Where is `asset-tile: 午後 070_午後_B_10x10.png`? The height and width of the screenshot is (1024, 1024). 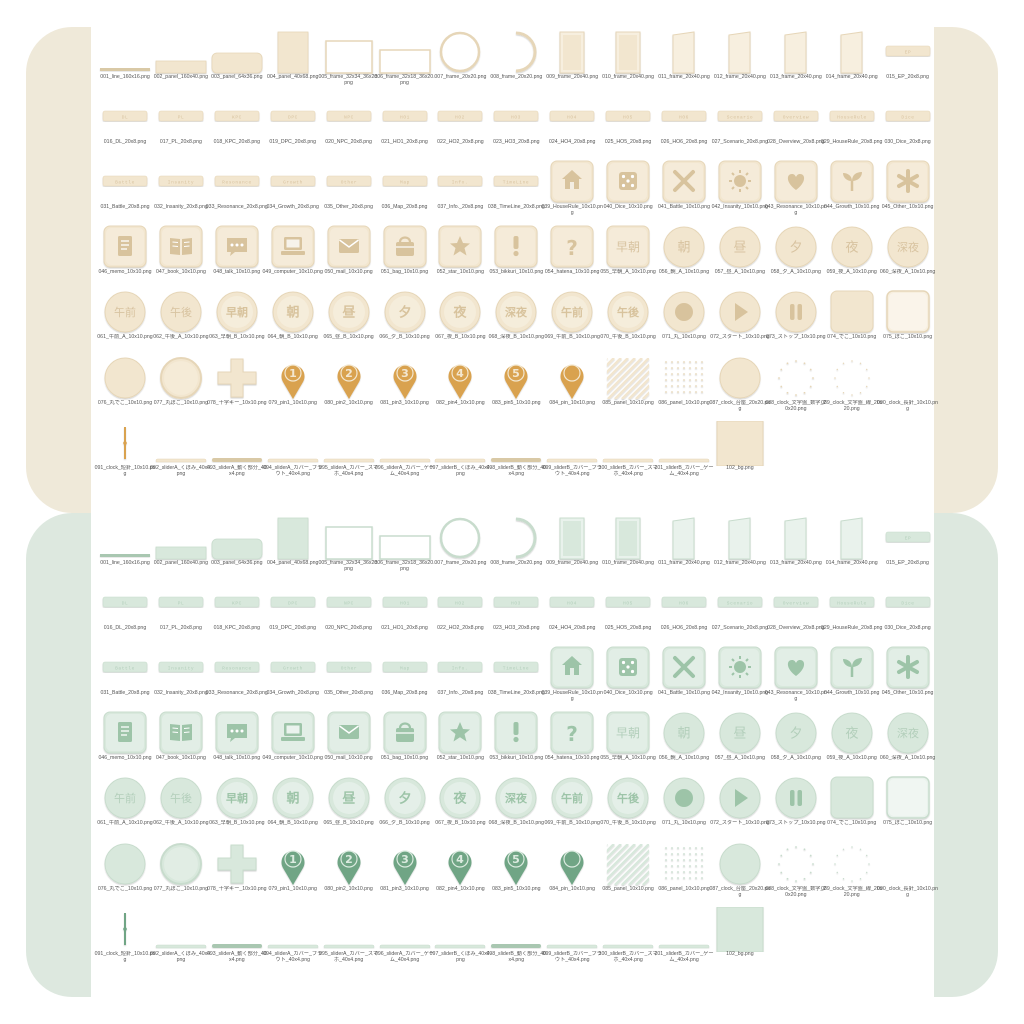
asset-tile: 午後 070_午後_B_10x10.png is located at coordinates (628, 808).